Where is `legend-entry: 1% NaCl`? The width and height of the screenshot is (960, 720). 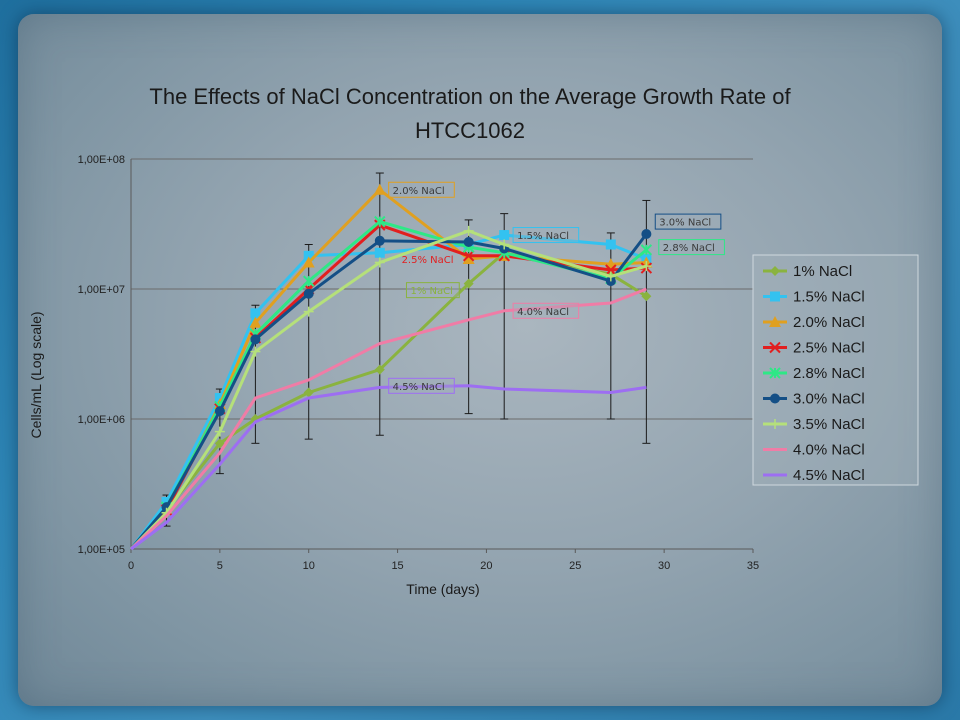 legend-entry: 1% NaCl is located at coordinates (807, 271).